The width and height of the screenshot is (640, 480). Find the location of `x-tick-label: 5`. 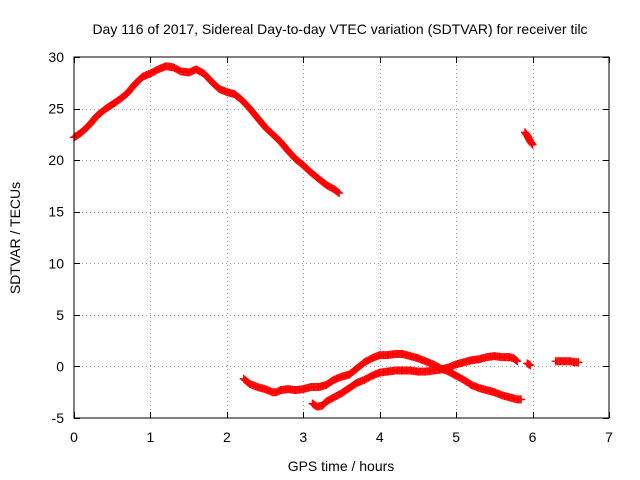

x-tick-label: 5 is located at coordinates (456, 437).